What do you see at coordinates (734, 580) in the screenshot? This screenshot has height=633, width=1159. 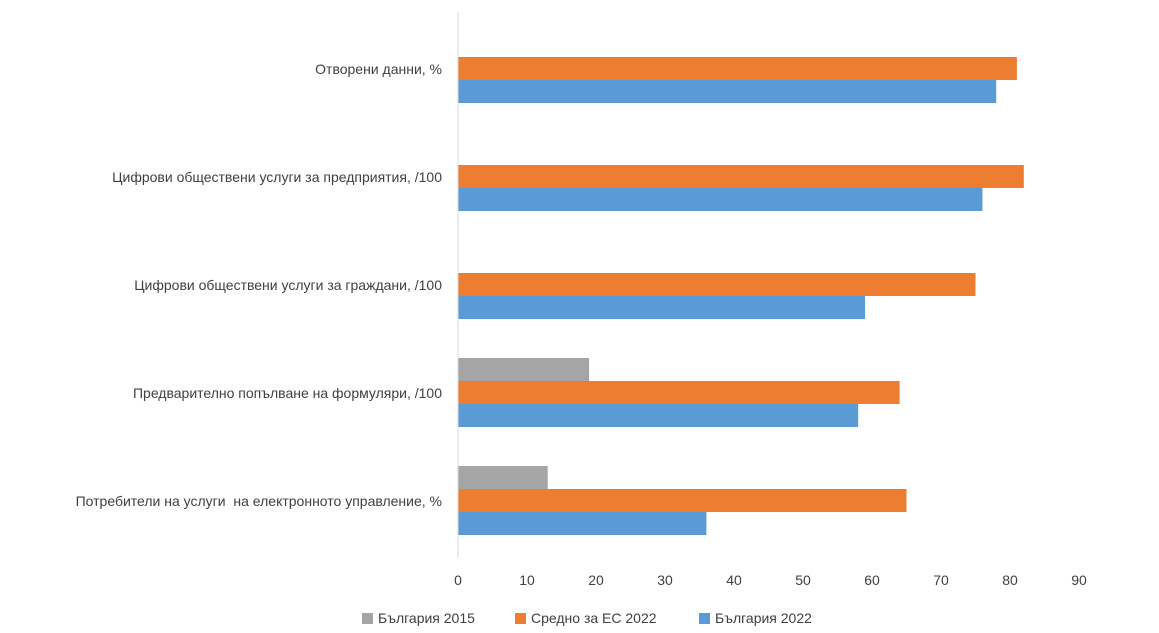 I see `x-tick-label: 40` at bounding box center [734, 580].